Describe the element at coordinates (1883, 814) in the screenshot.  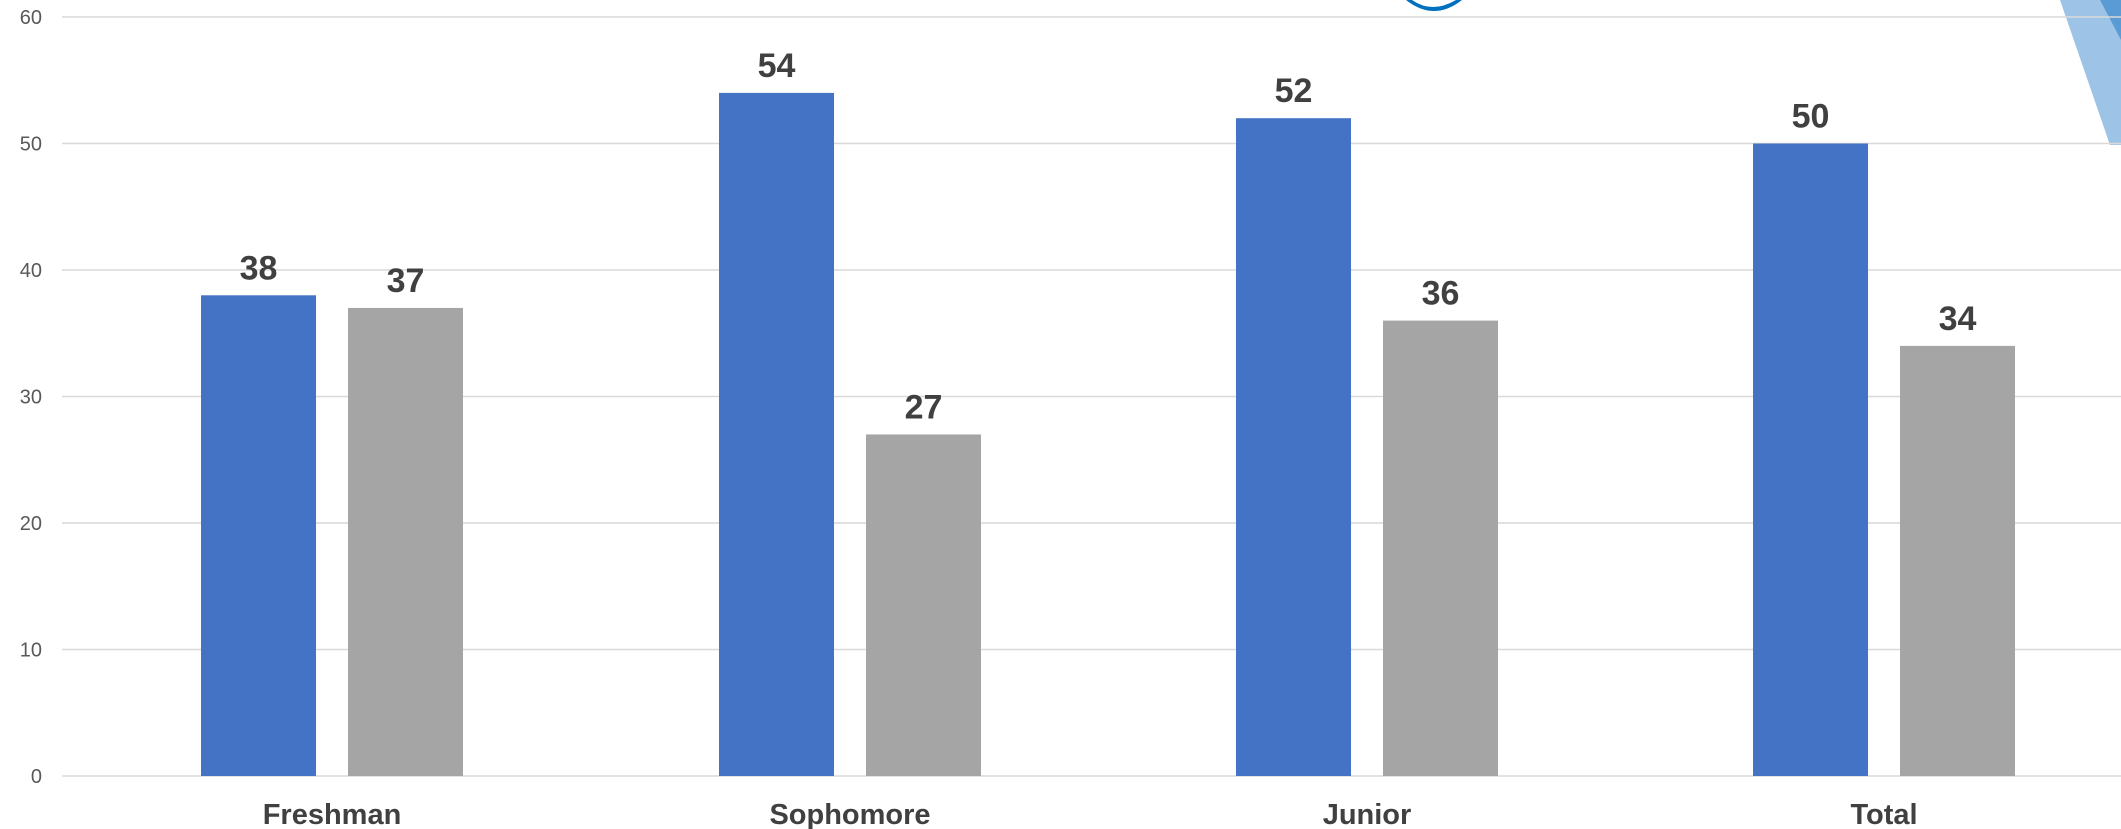
I see `category-label: Total` at that location.